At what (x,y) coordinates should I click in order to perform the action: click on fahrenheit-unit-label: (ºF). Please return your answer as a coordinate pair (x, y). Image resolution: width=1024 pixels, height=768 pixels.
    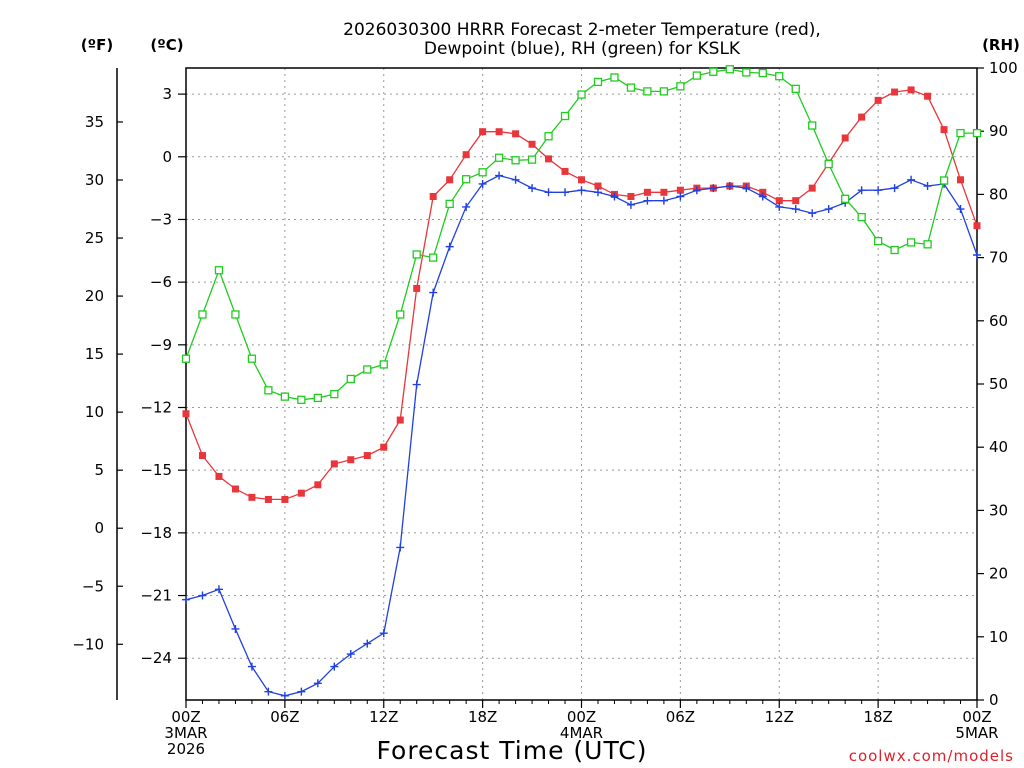
    Looking at the image, I should click on (97, 45).